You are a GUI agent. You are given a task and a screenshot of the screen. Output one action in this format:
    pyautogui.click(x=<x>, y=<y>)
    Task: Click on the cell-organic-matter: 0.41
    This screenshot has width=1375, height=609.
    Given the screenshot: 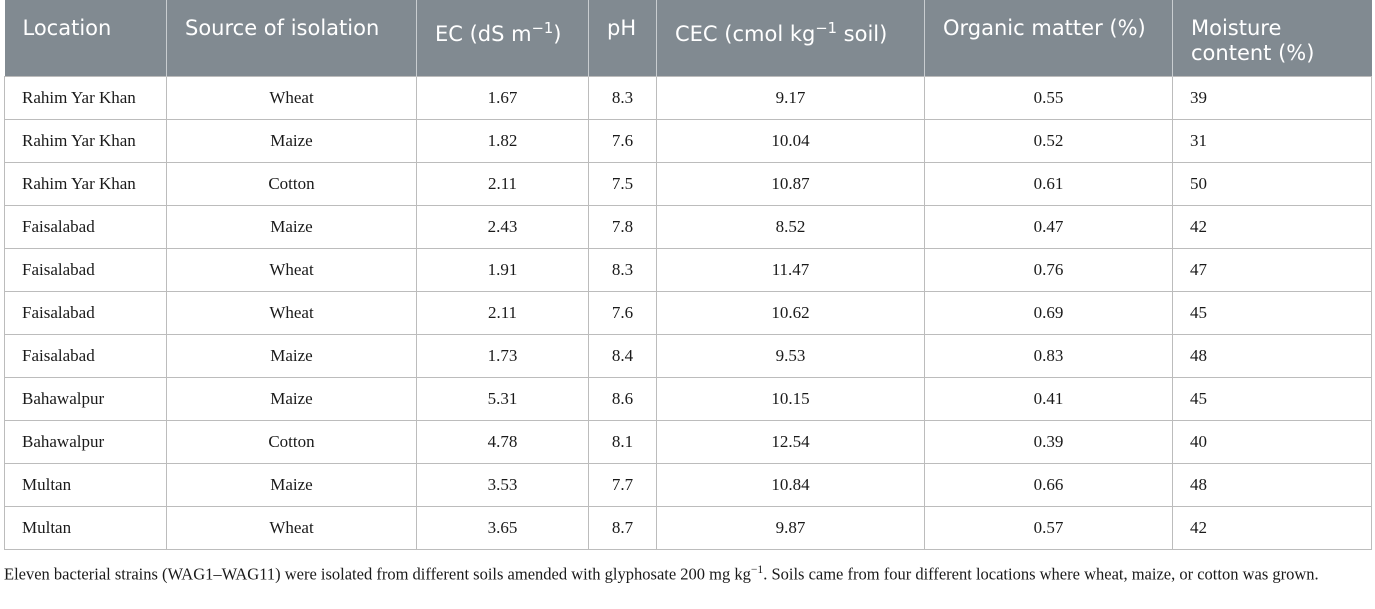 What is the action you would take?
    pyautogui.click(x=1048, y=398)
    